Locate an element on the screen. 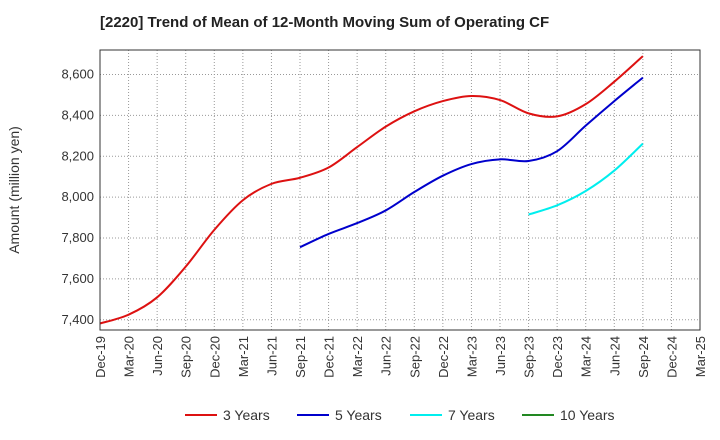 The image size is (720, 440). x-tick-label: Mar-25 is located at coordinates (700, 356).